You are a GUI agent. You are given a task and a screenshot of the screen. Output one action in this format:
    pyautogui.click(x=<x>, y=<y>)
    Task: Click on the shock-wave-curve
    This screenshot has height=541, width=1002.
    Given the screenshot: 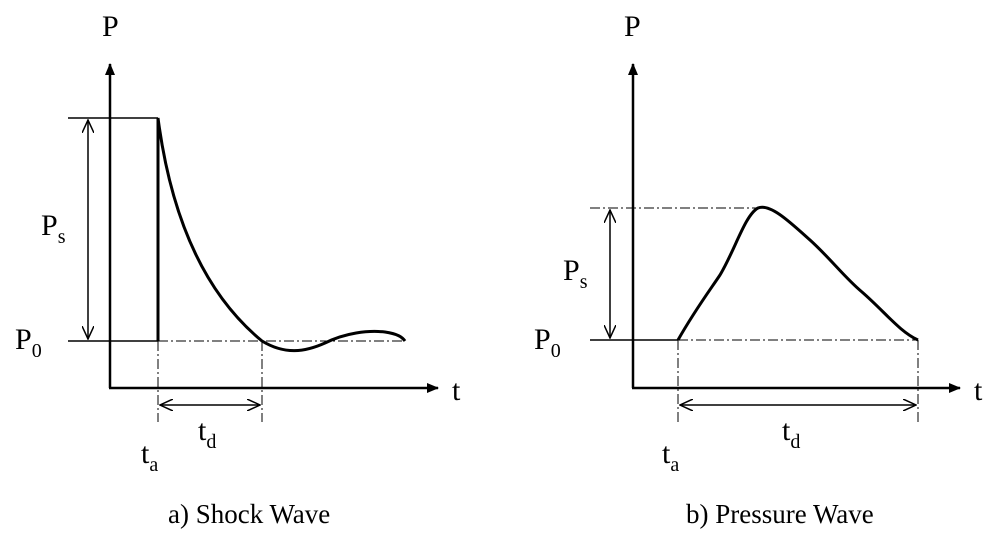 What is the action you would take?
    pyautogui.click(x=281, y=235)
    